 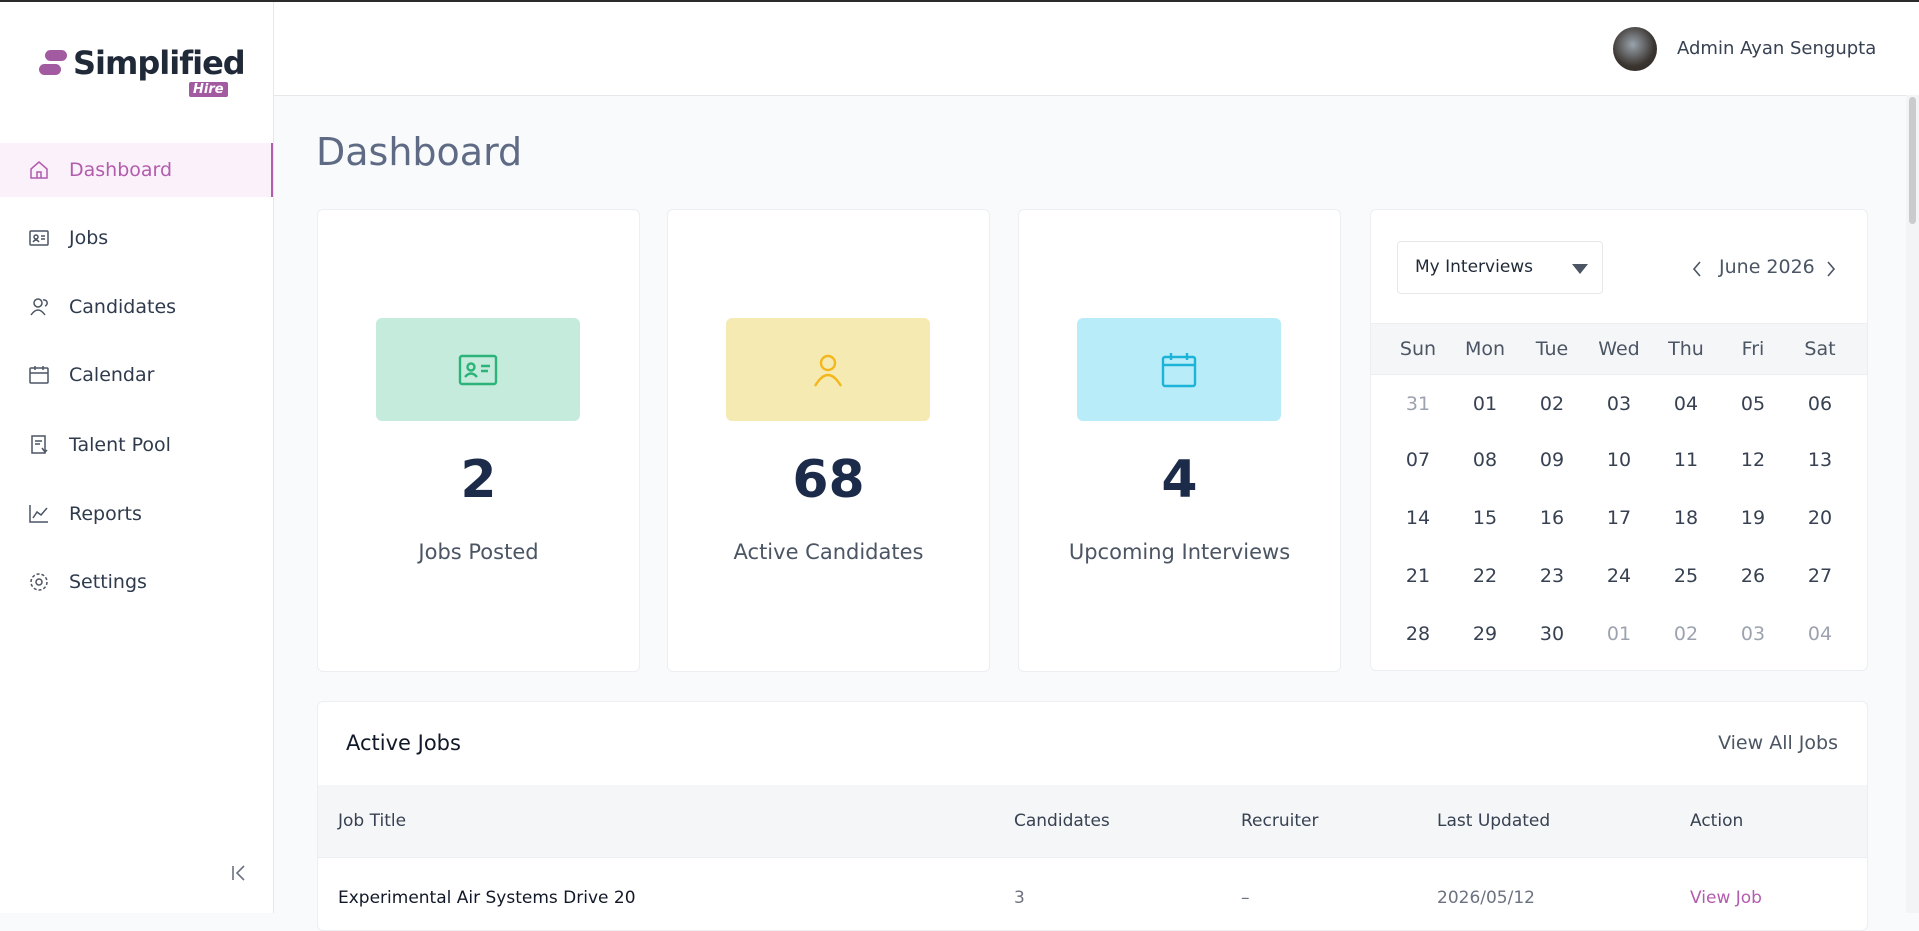 What do you see at coordinates (1280, 821) in the screenshot?
I see `column-header: Recruiter` at bounding box center [1280, 821].